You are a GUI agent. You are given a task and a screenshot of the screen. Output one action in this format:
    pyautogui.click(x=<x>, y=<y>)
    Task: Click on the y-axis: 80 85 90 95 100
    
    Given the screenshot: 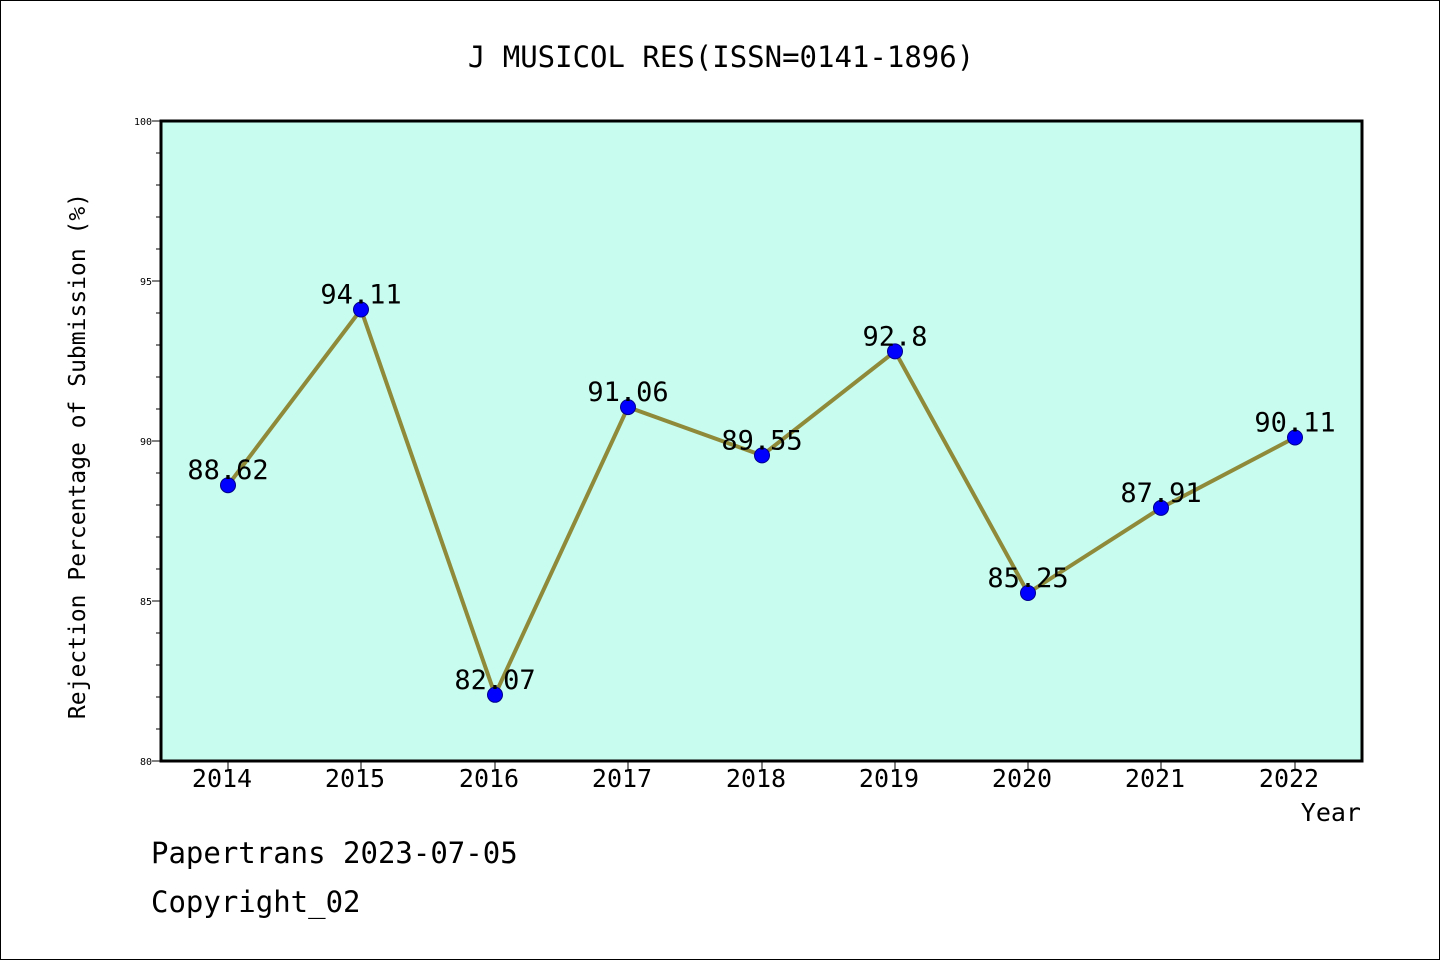 What is the action you would take?
    pyautogui.click(x=147, y=442)
    